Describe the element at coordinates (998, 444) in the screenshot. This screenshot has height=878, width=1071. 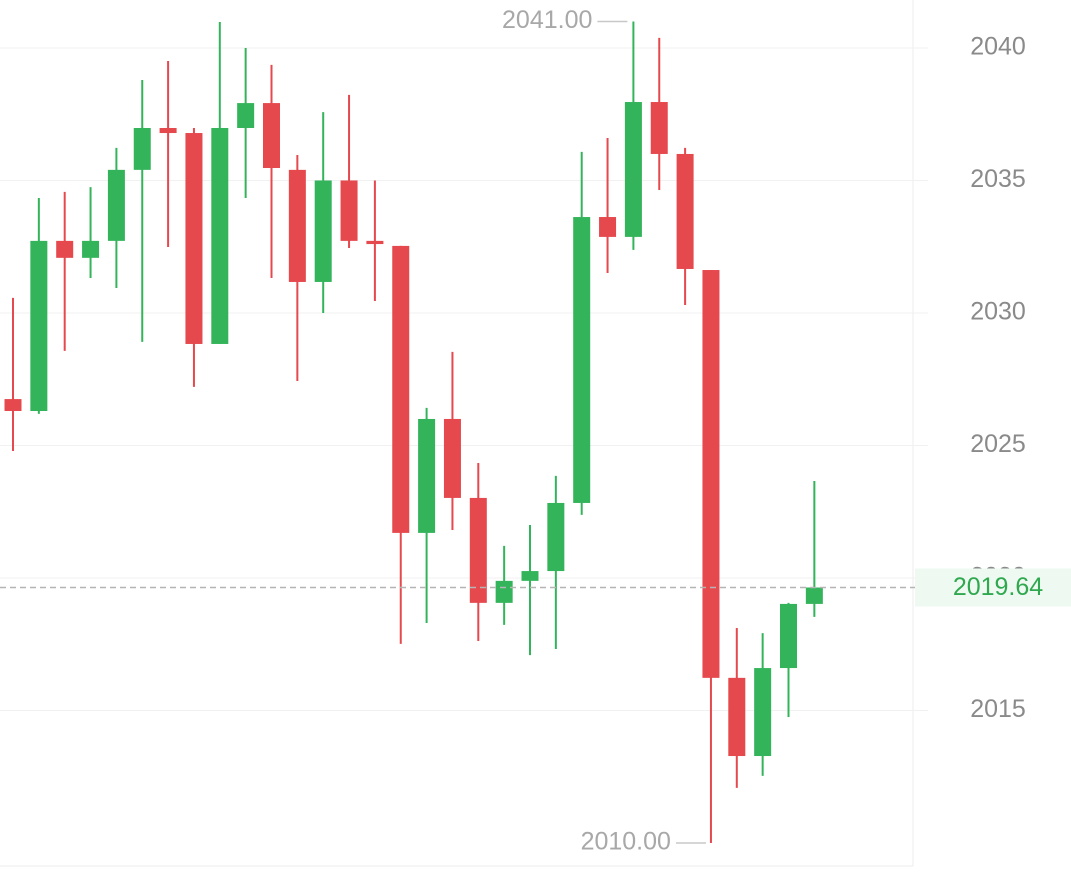
I see `y-tick-label: 2025` at that location.